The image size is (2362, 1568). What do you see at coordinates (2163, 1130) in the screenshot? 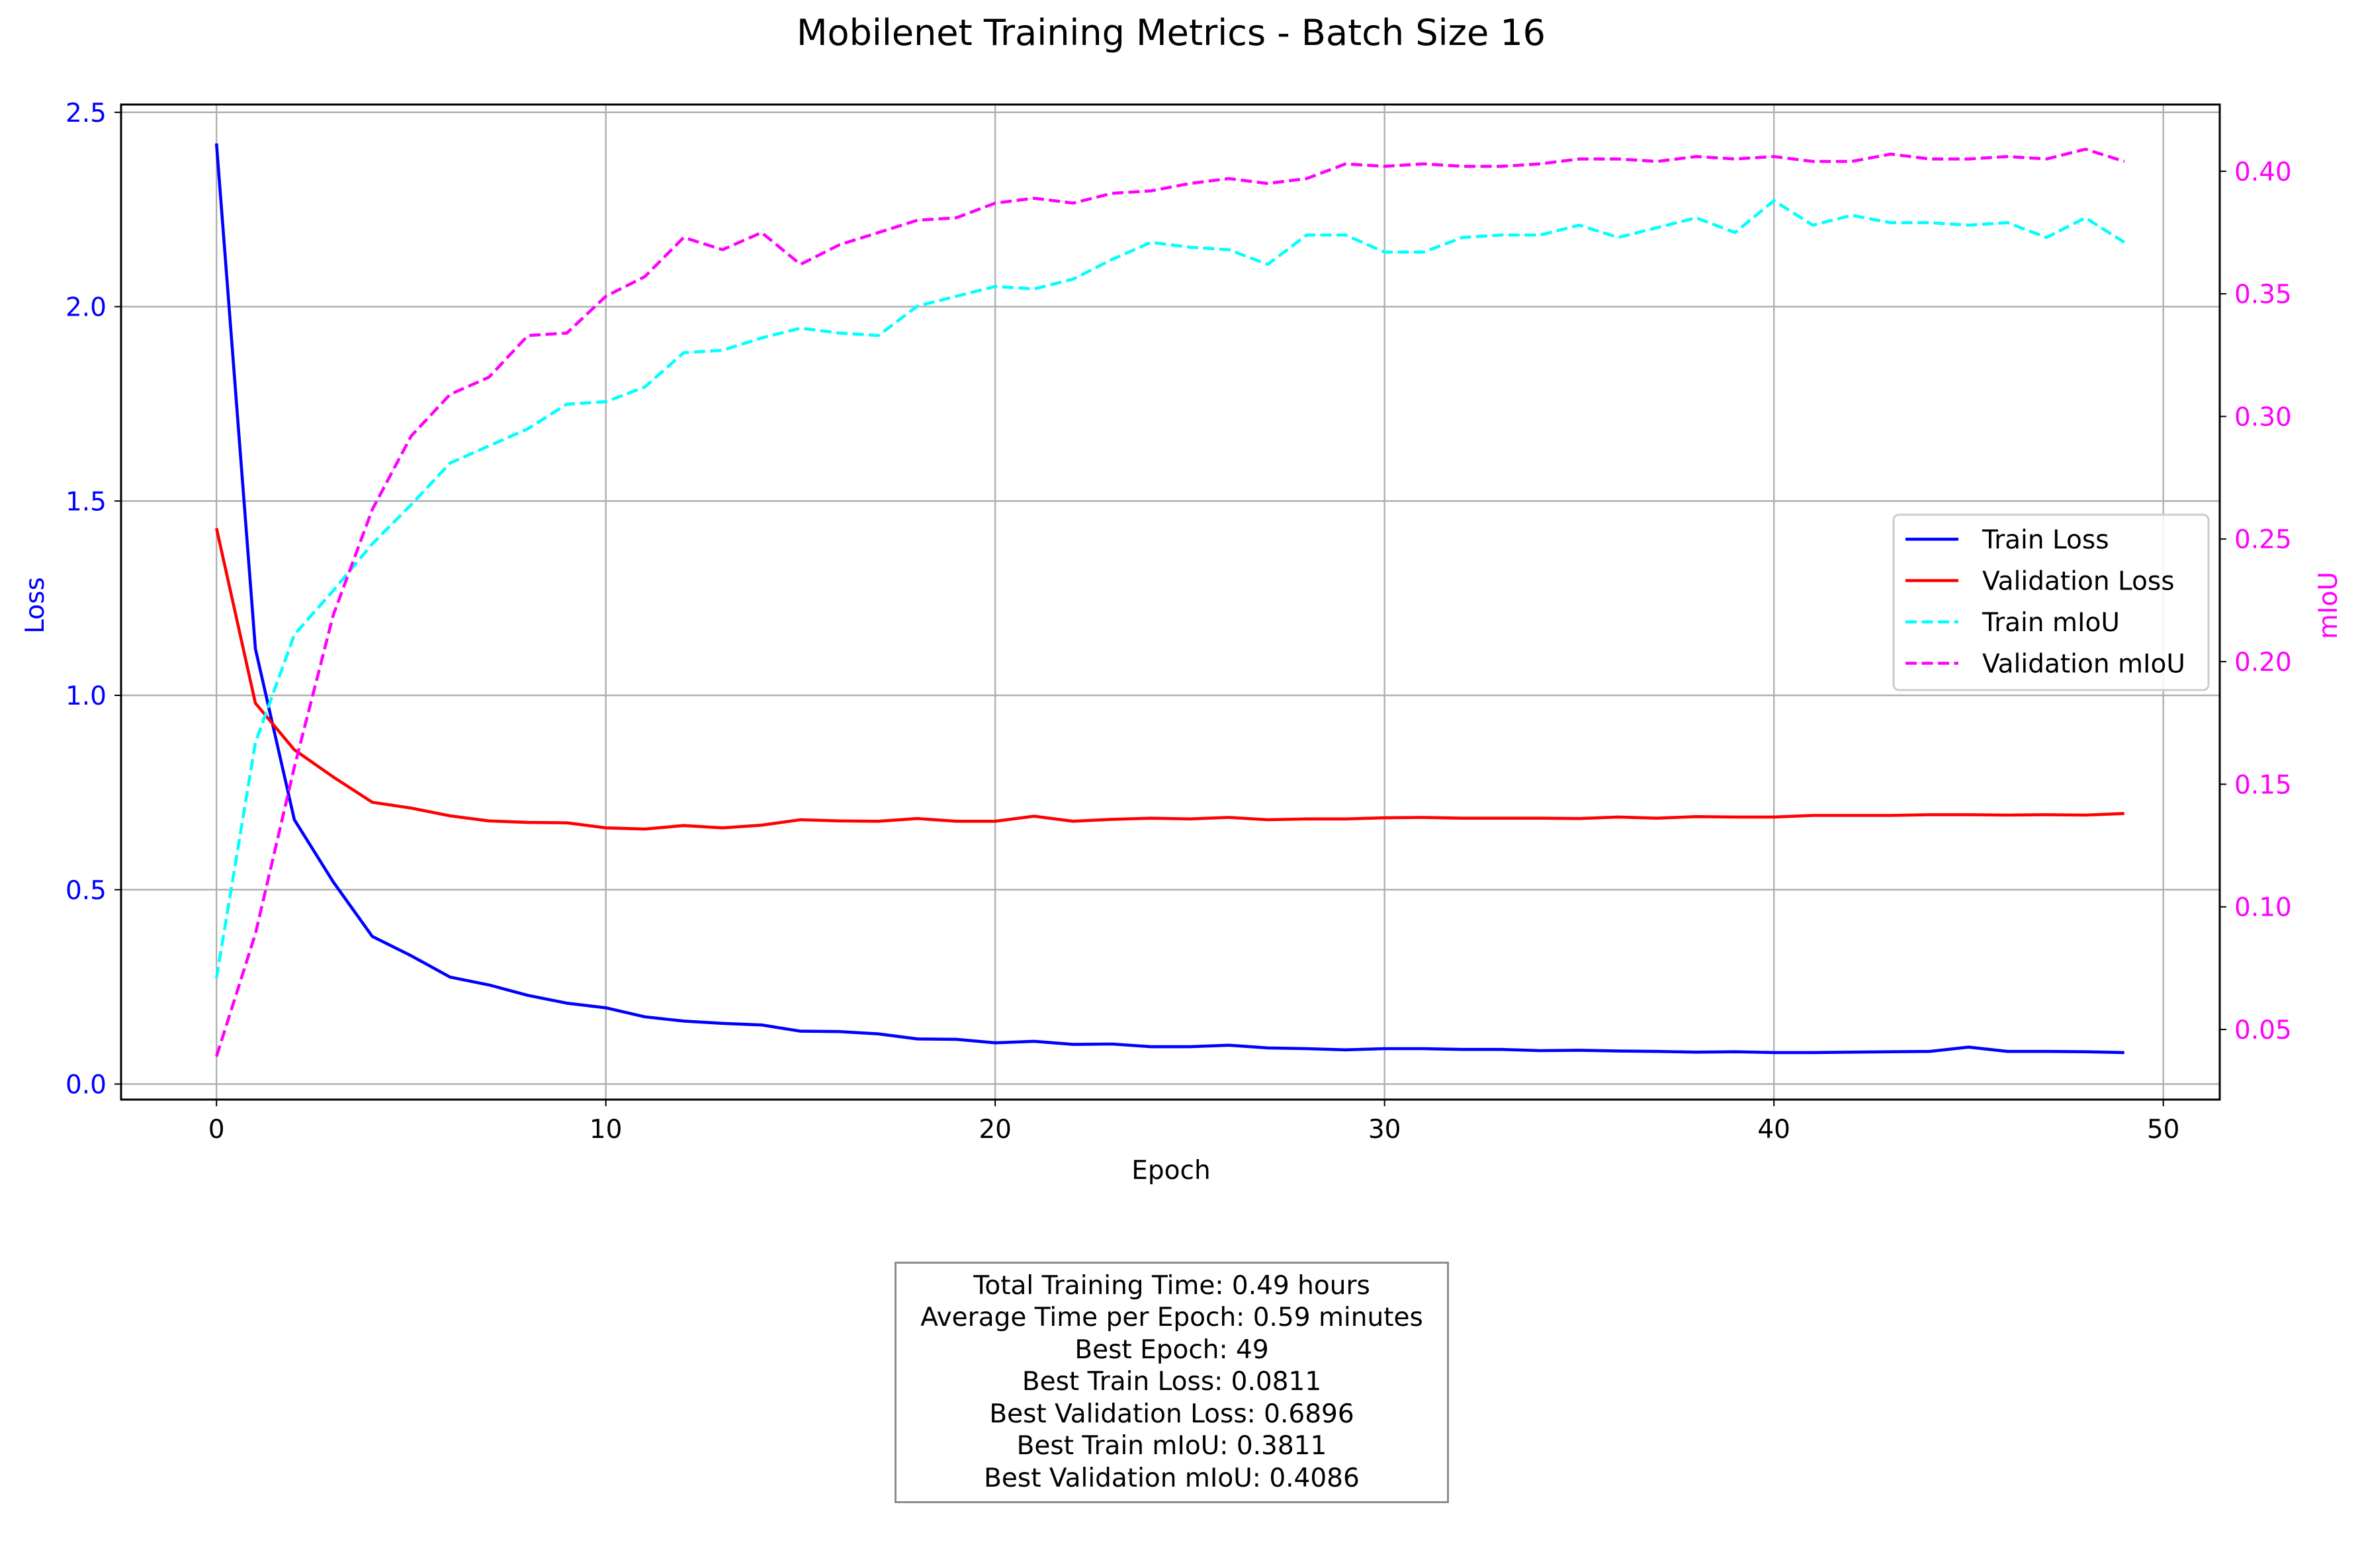
I see `x-tick-label: 50` at bounding box center [2163, 1130].